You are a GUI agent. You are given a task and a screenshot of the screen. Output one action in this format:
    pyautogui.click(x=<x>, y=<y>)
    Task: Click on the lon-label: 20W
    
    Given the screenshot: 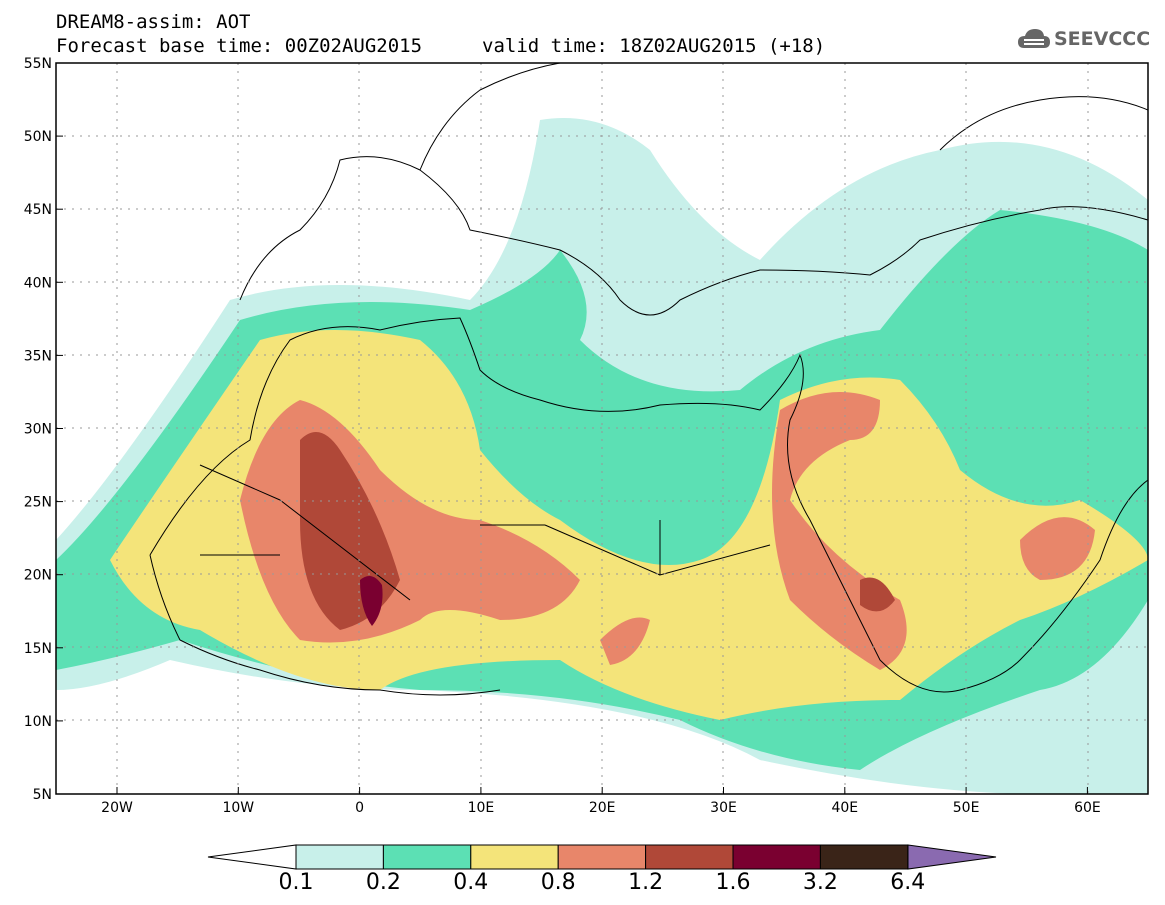 What is the action you would take?
    pyautogui.click(x=117, y=808)
    